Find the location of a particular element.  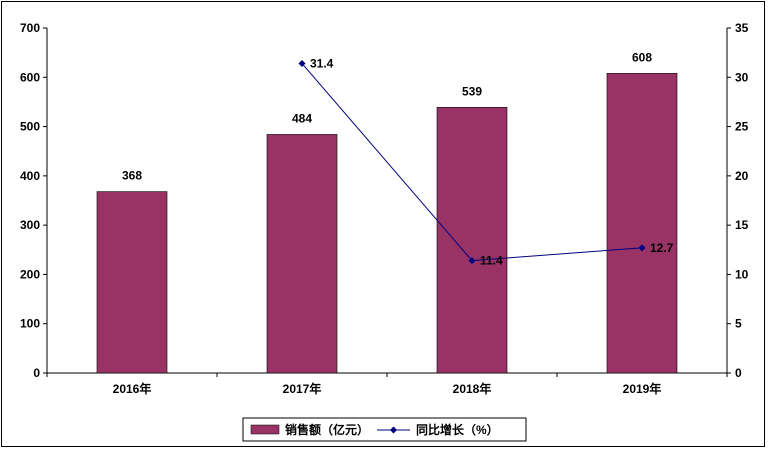

y-left-tick-label: 500 is located at coordinates (30, 127).